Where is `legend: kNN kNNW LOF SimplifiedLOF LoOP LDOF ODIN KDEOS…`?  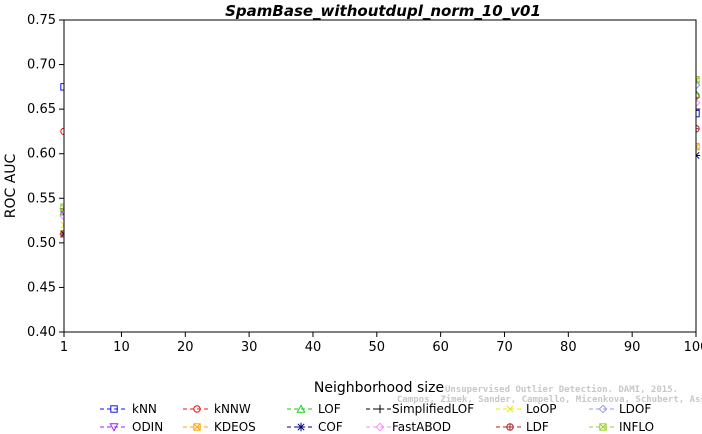 legend: kNN kNNW LOF SimplifiedLOF LoOP LDOF ODIN KDEOS… is located at coordinates (377, 418).